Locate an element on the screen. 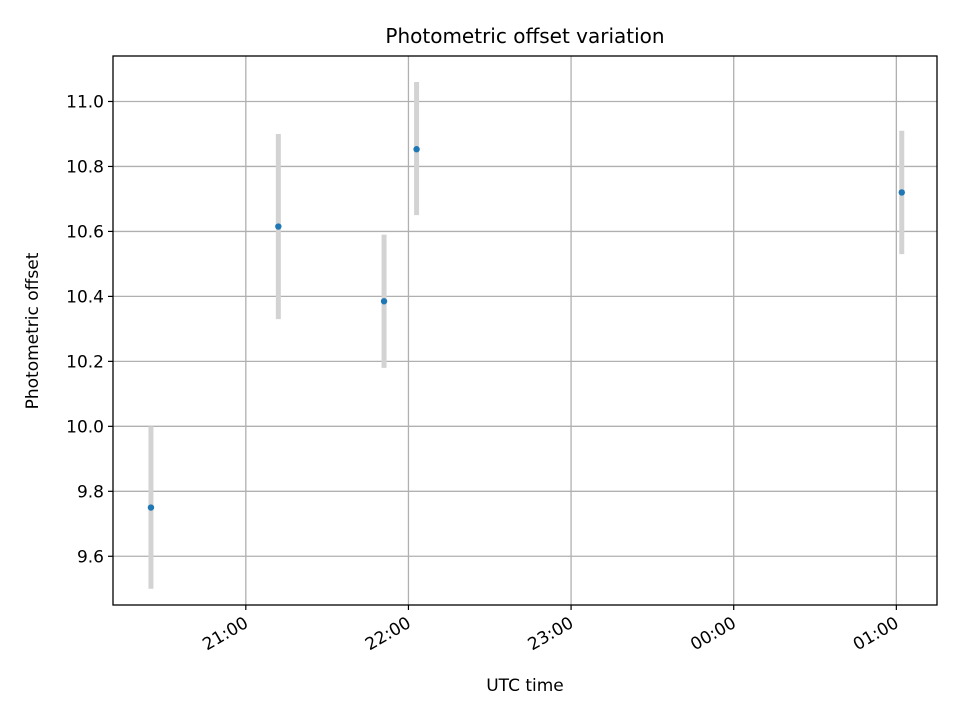 The width and height of the screenshot is (960, 720). x-axis-label: UTC time is located at coordinates (525, 686).